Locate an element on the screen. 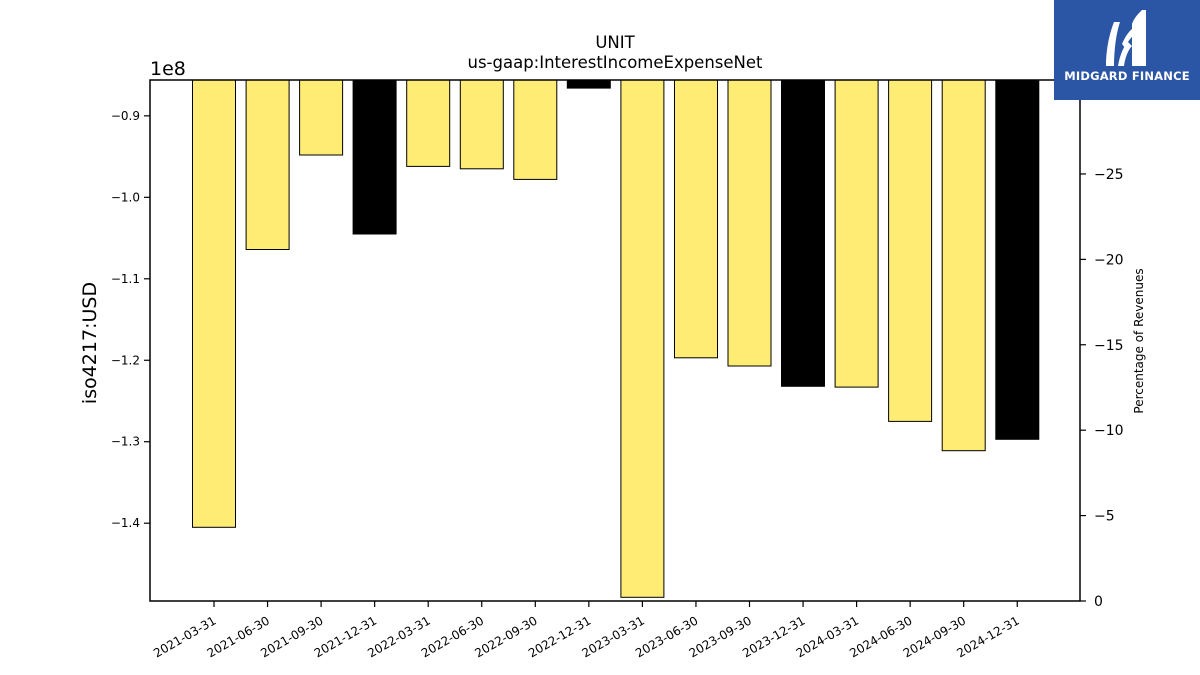  y-scale-label: 1e8 is located at coordinates (168, 69).